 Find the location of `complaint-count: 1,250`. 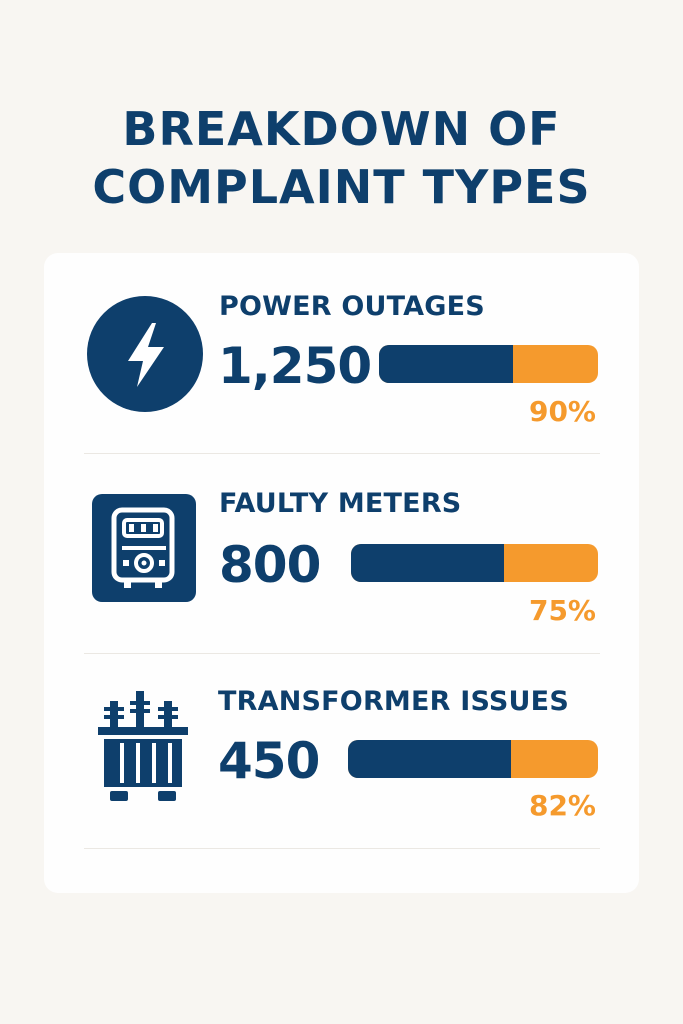

complaint-count: 1,250 is located at coordinates (295, 366).